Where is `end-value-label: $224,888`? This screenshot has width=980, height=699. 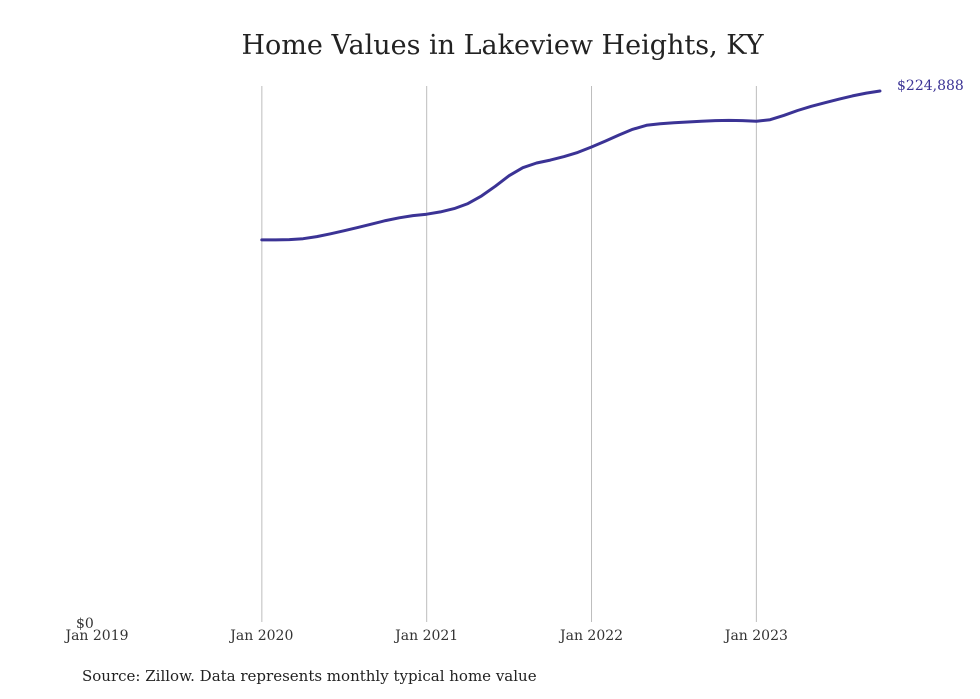
end-value-label: $224,888 is located at coordinates (930, 86).